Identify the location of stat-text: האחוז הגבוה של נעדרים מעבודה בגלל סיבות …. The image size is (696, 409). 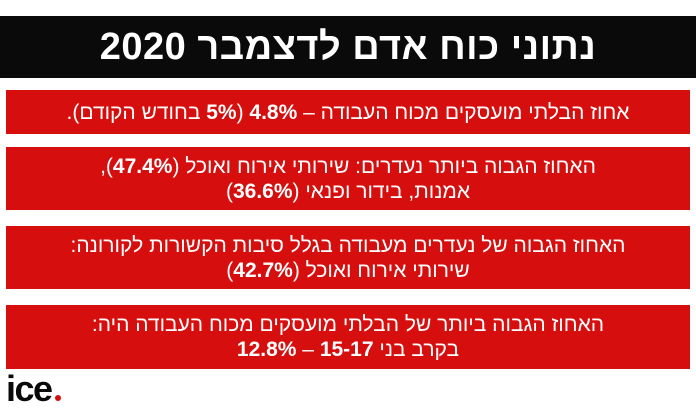
(348, 245).